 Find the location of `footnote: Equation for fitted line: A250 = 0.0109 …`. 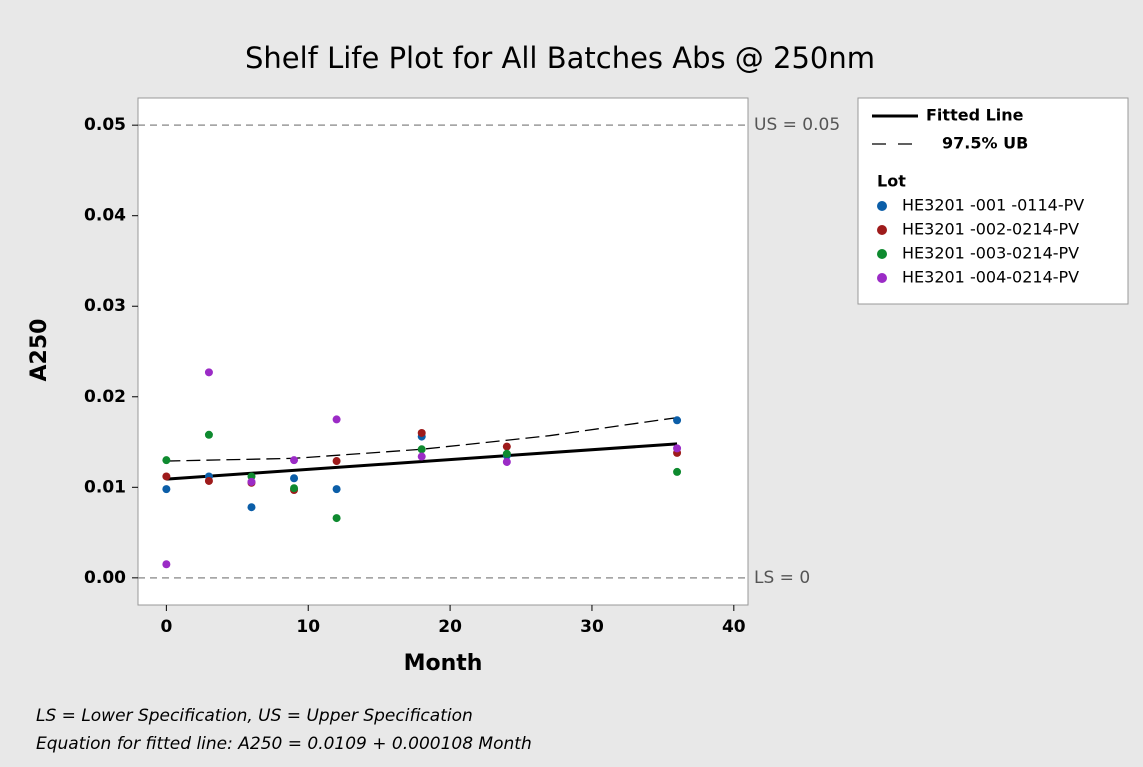

footnote: Equation for fitted line: A250 = 0.0109 … is located at coordinates (284, 744).